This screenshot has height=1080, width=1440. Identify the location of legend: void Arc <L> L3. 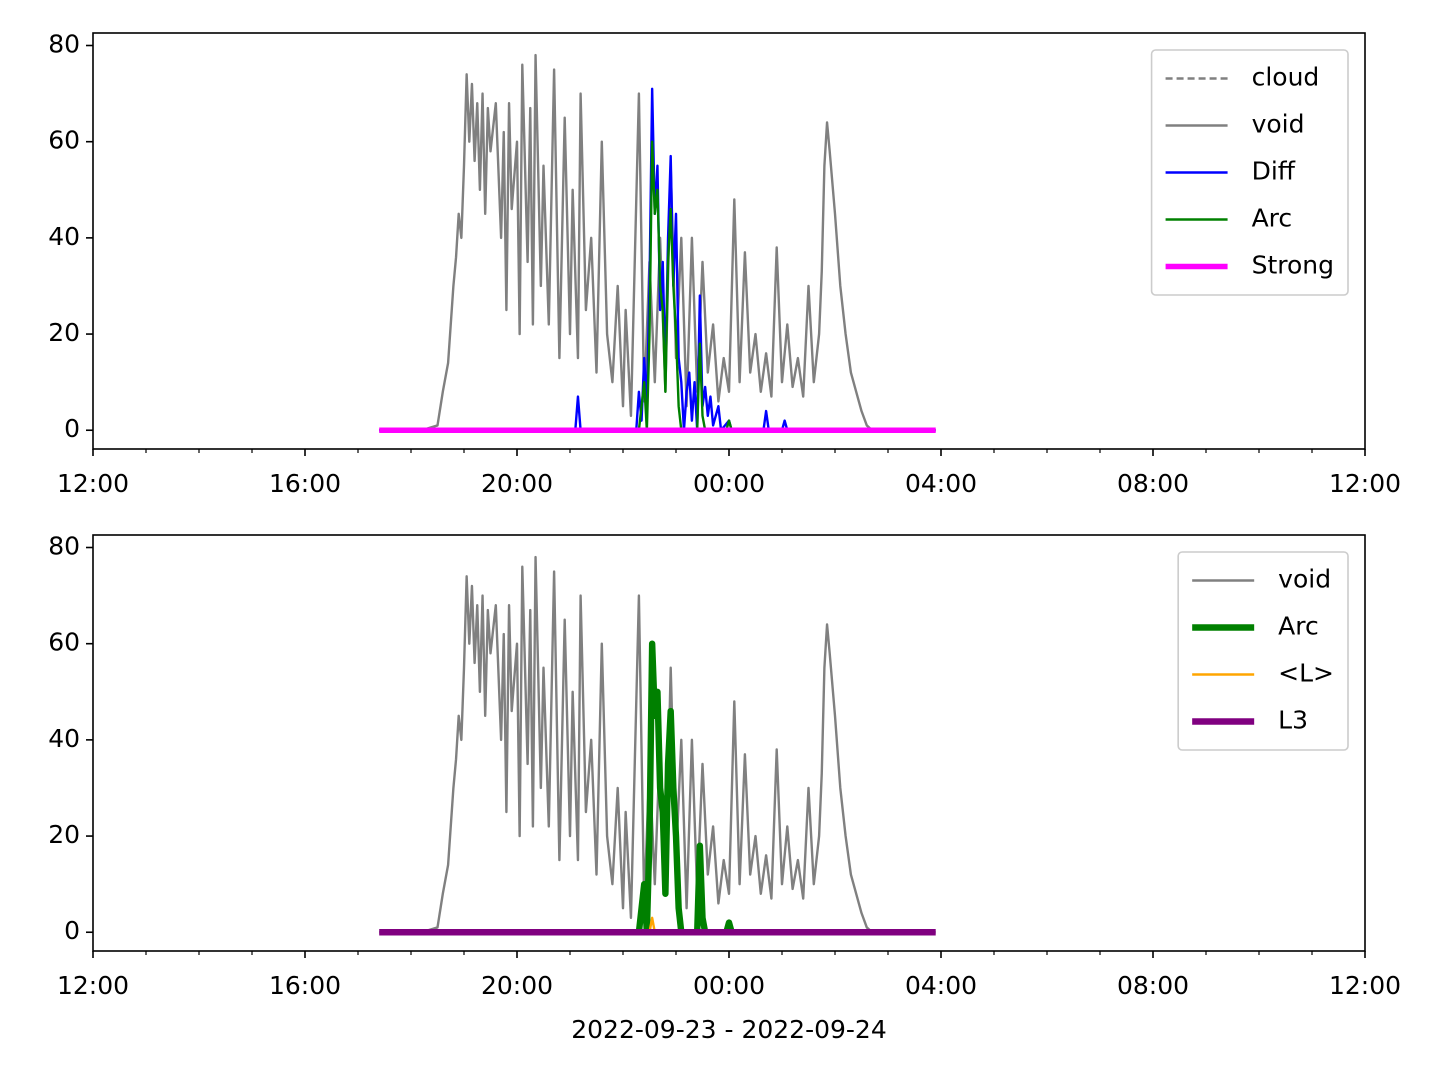
(1263, 651).